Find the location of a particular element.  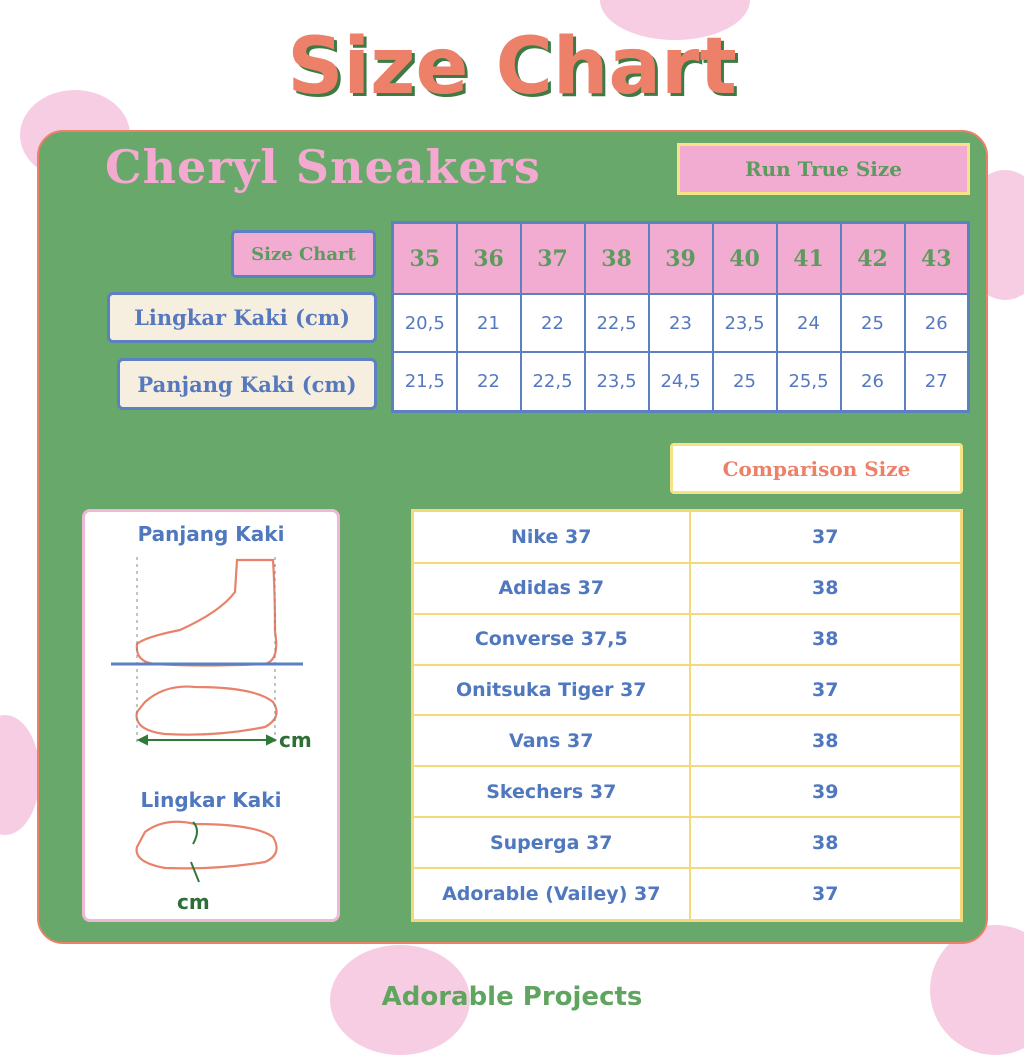

size-value-cell: 23 is located at coordinates (680, 323).